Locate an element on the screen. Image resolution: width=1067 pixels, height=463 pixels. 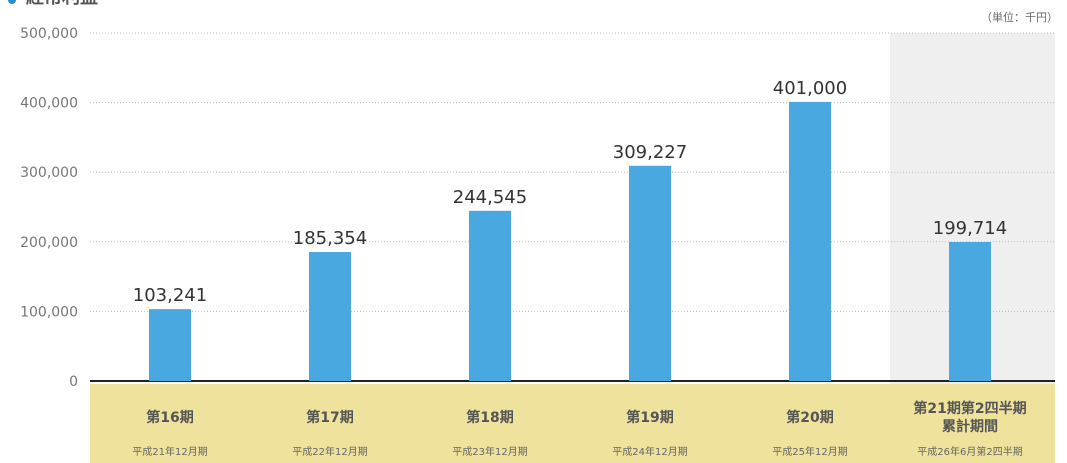
data-label: 199,714 is located at coordinates (970, 228).